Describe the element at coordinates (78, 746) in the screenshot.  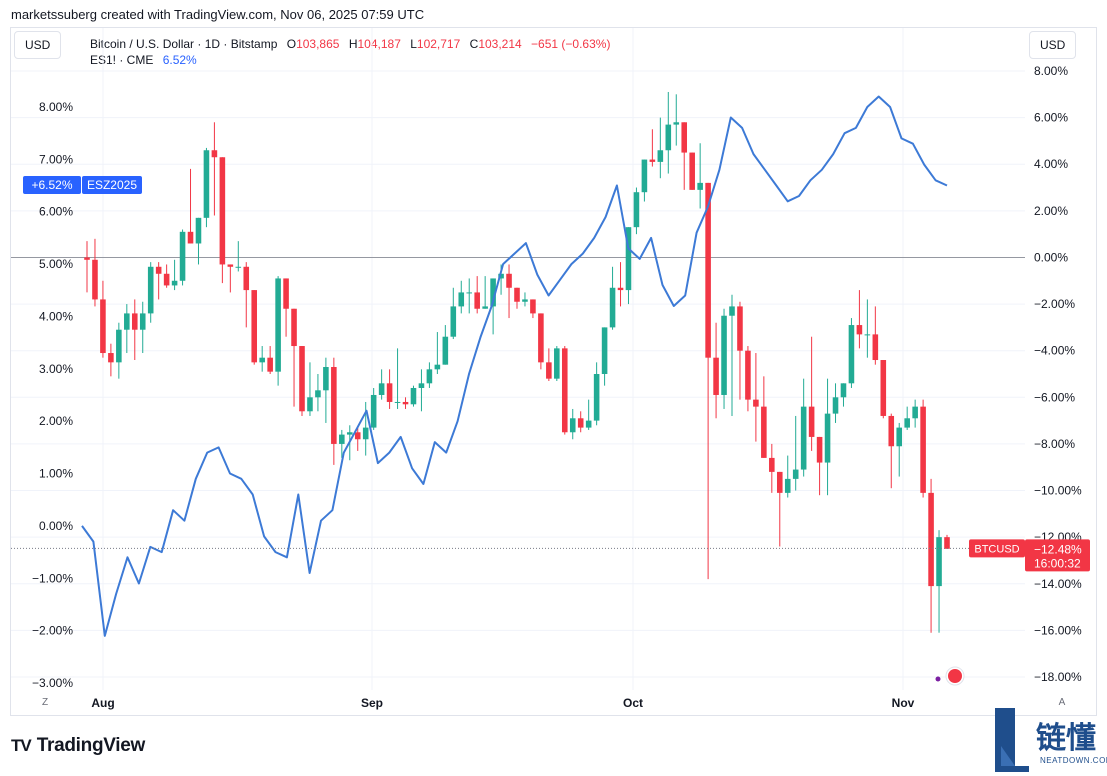
I see `tradingview-brand: TV TradingView` at that location.